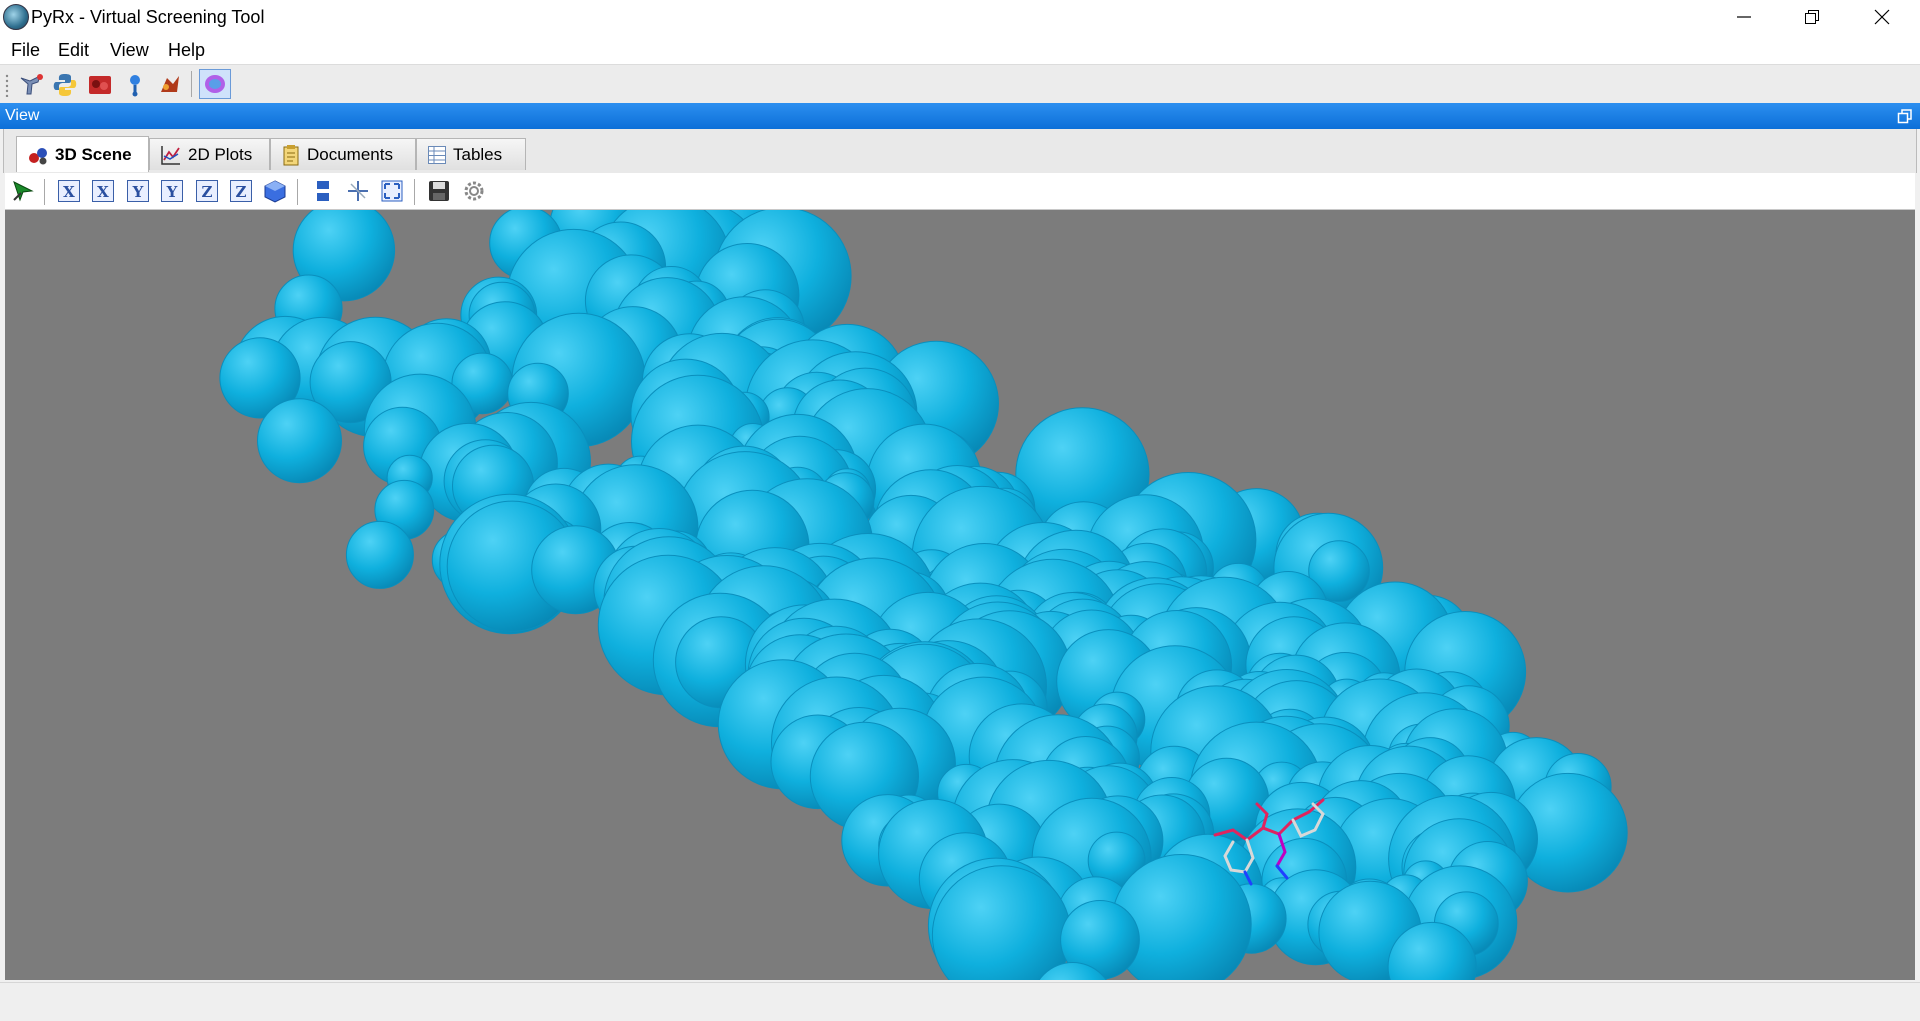 The height and width of the screenshot is (1021, 1920). Describe the element at coordinates (93, 154) in the screenshot. I see `tab-label: 3D Scene` at that location.